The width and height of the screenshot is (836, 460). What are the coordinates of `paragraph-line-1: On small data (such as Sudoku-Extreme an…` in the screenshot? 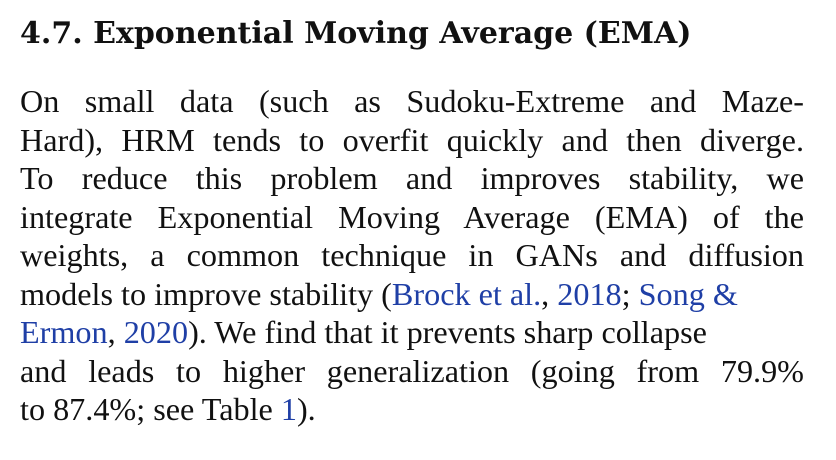 It's located at (412, 101).